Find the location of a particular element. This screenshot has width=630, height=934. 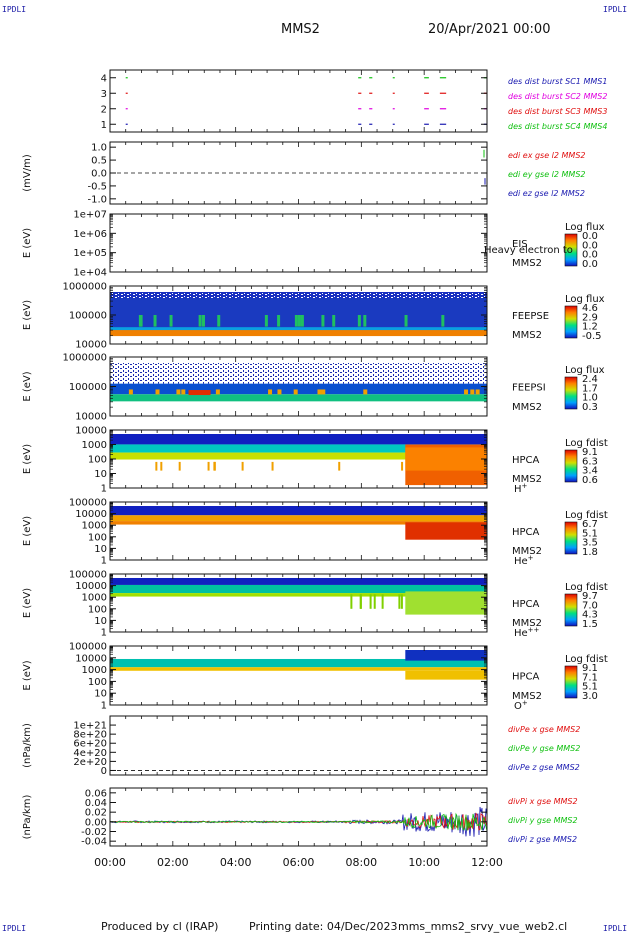

edi-ytick-label: 0.0 is located at coordinates (99, 174).